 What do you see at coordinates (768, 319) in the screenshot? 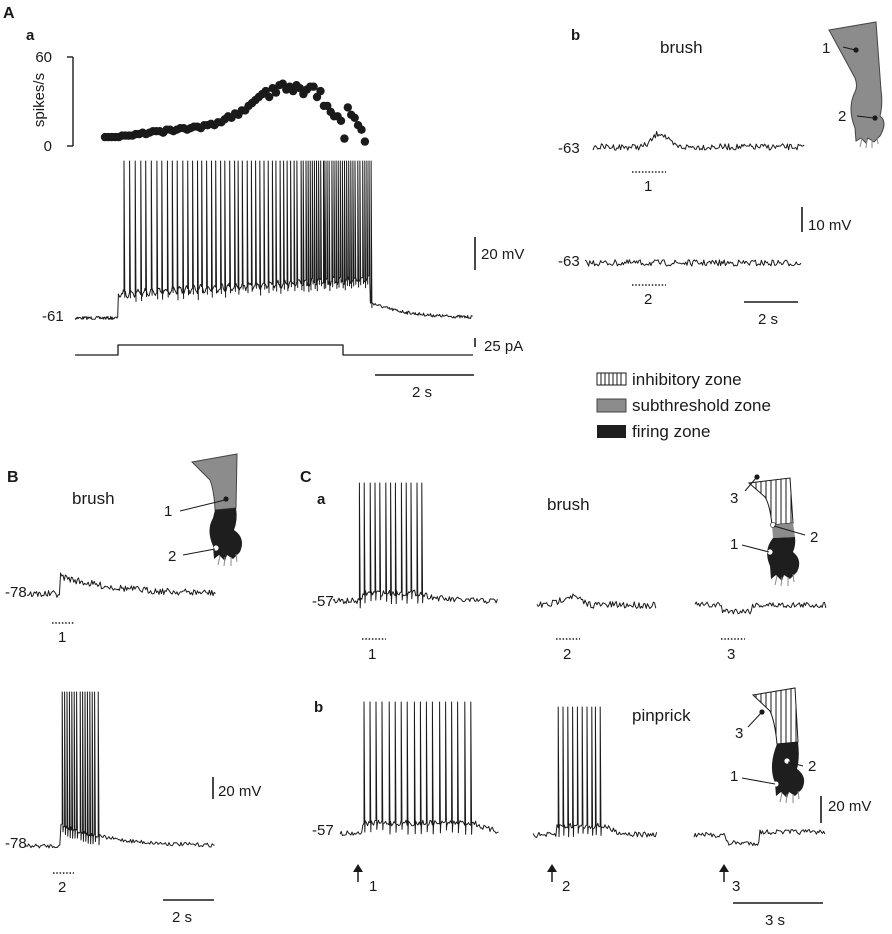
I see `scale-label-2s-ab: 2 s` at bounding box center [768, 319].